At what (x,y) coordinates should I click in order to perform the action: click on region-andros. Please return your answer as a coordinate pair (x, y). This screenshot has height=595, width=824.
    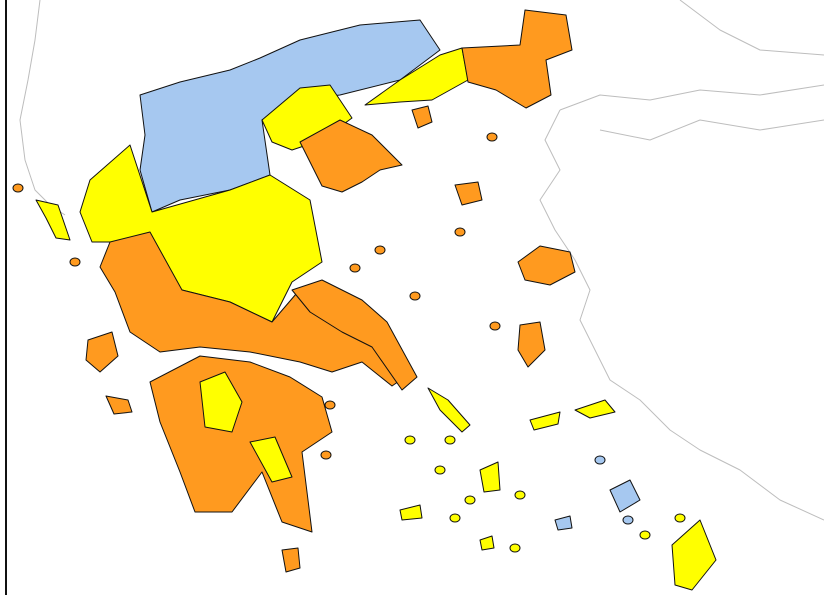
    Looking at the image, I should click on (449, 410).